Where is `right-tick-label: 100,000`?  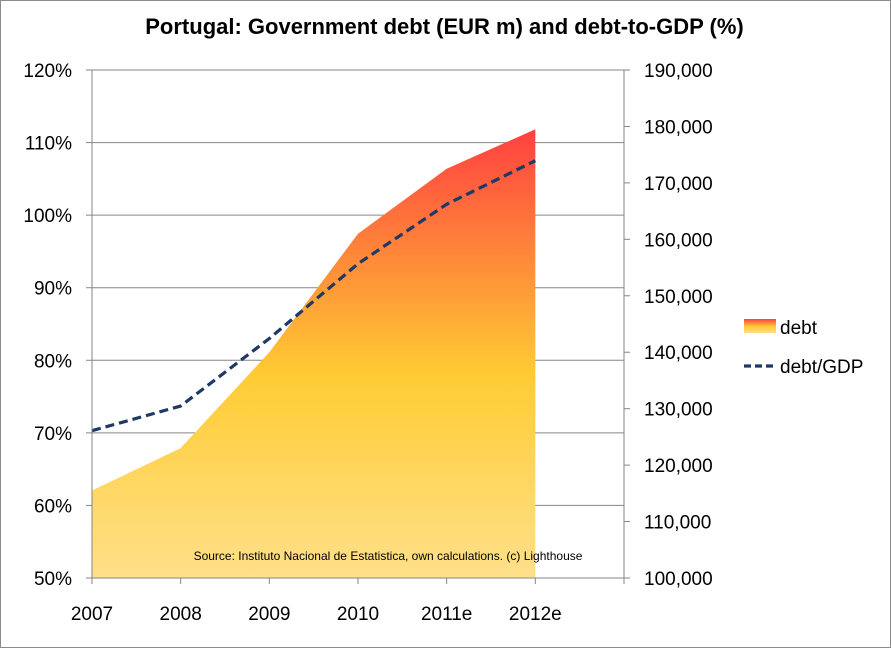 right-tick-label: 100,000 is located at coordinates (678, 579).